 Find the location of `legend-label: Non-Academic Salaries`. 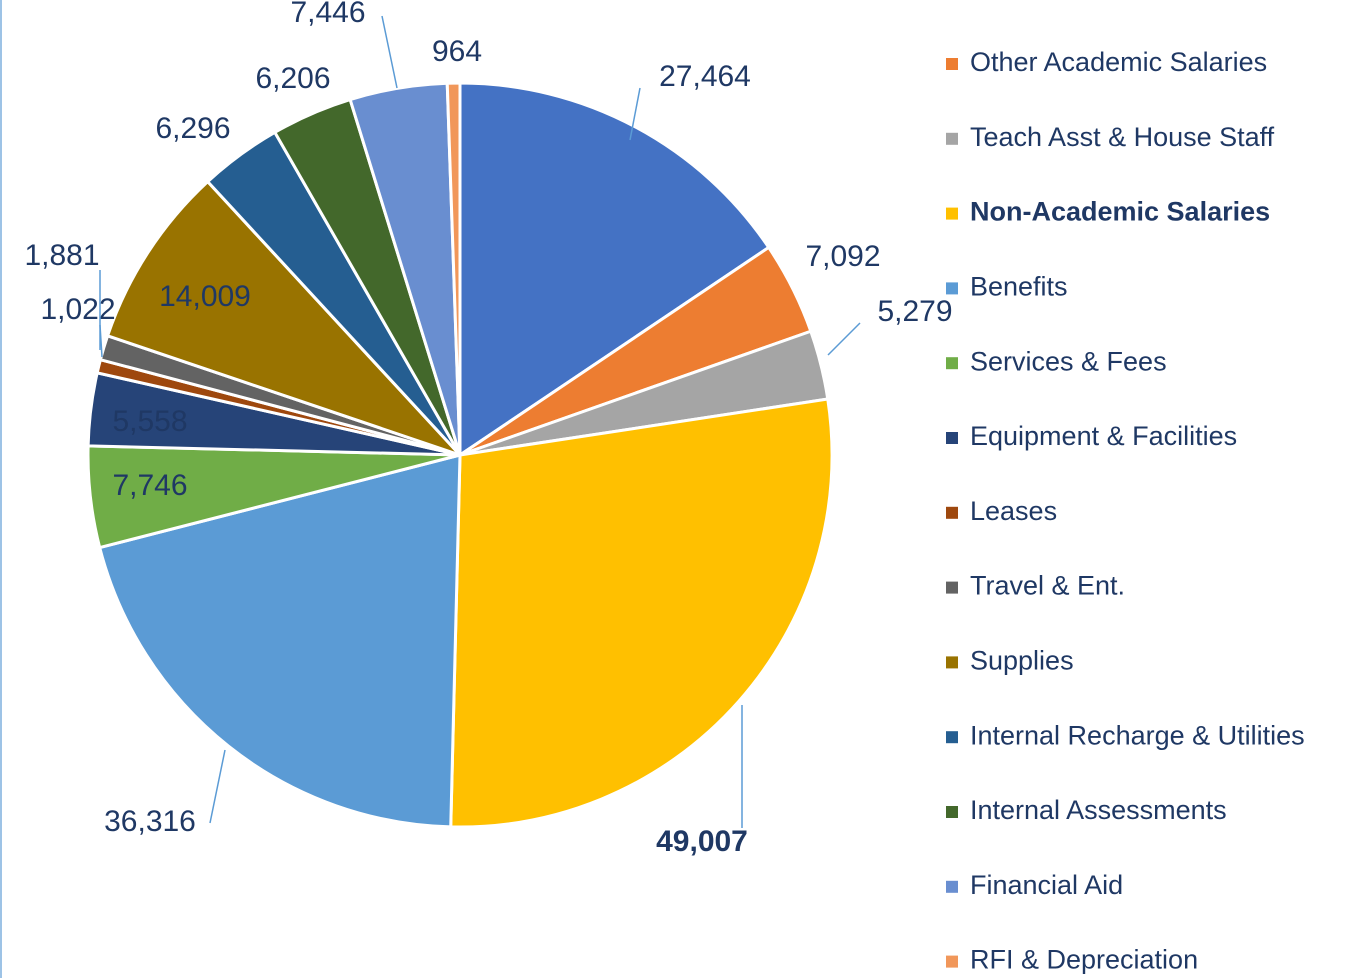

legend-label: Non-Academic Salaries is located at coordinates (1120, 212).